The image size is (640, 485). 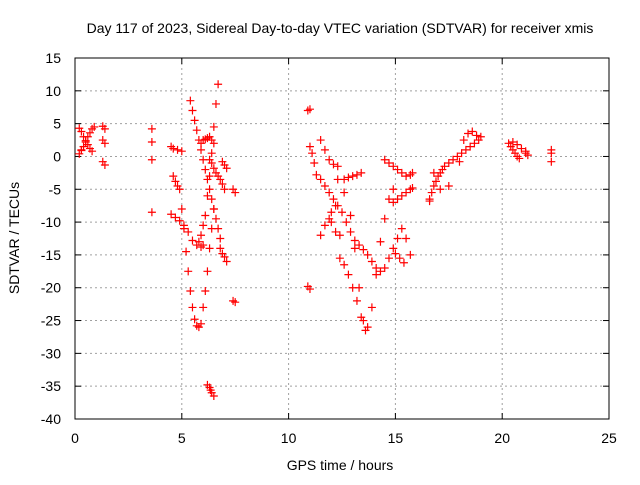 I want to click on y-tick-label: -40, so click(x=51, y=419).